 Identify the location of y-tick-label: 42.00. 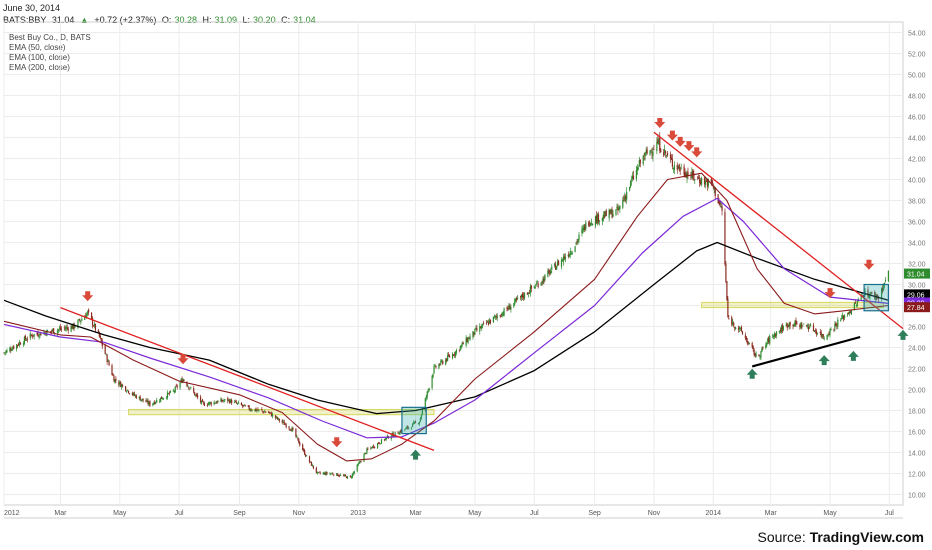
(917, 160).